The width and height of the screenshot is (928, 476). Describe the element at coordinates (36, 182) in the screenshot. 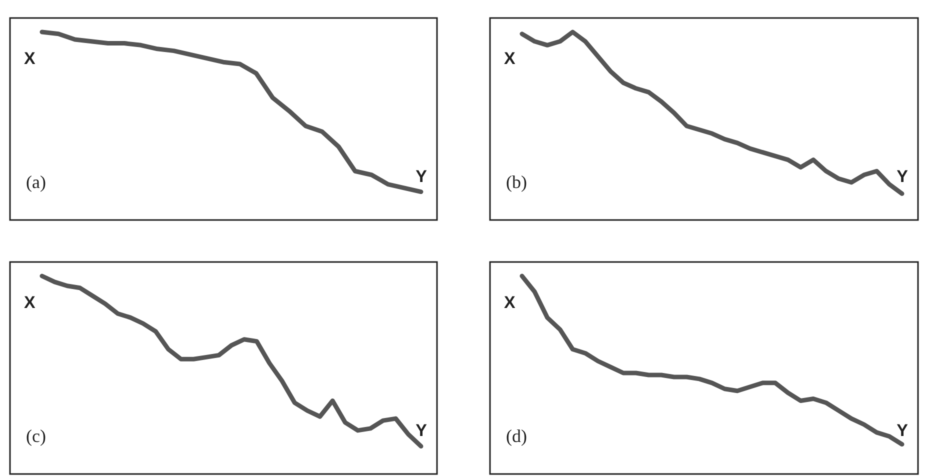

I see `annotation: (a)` at that location.